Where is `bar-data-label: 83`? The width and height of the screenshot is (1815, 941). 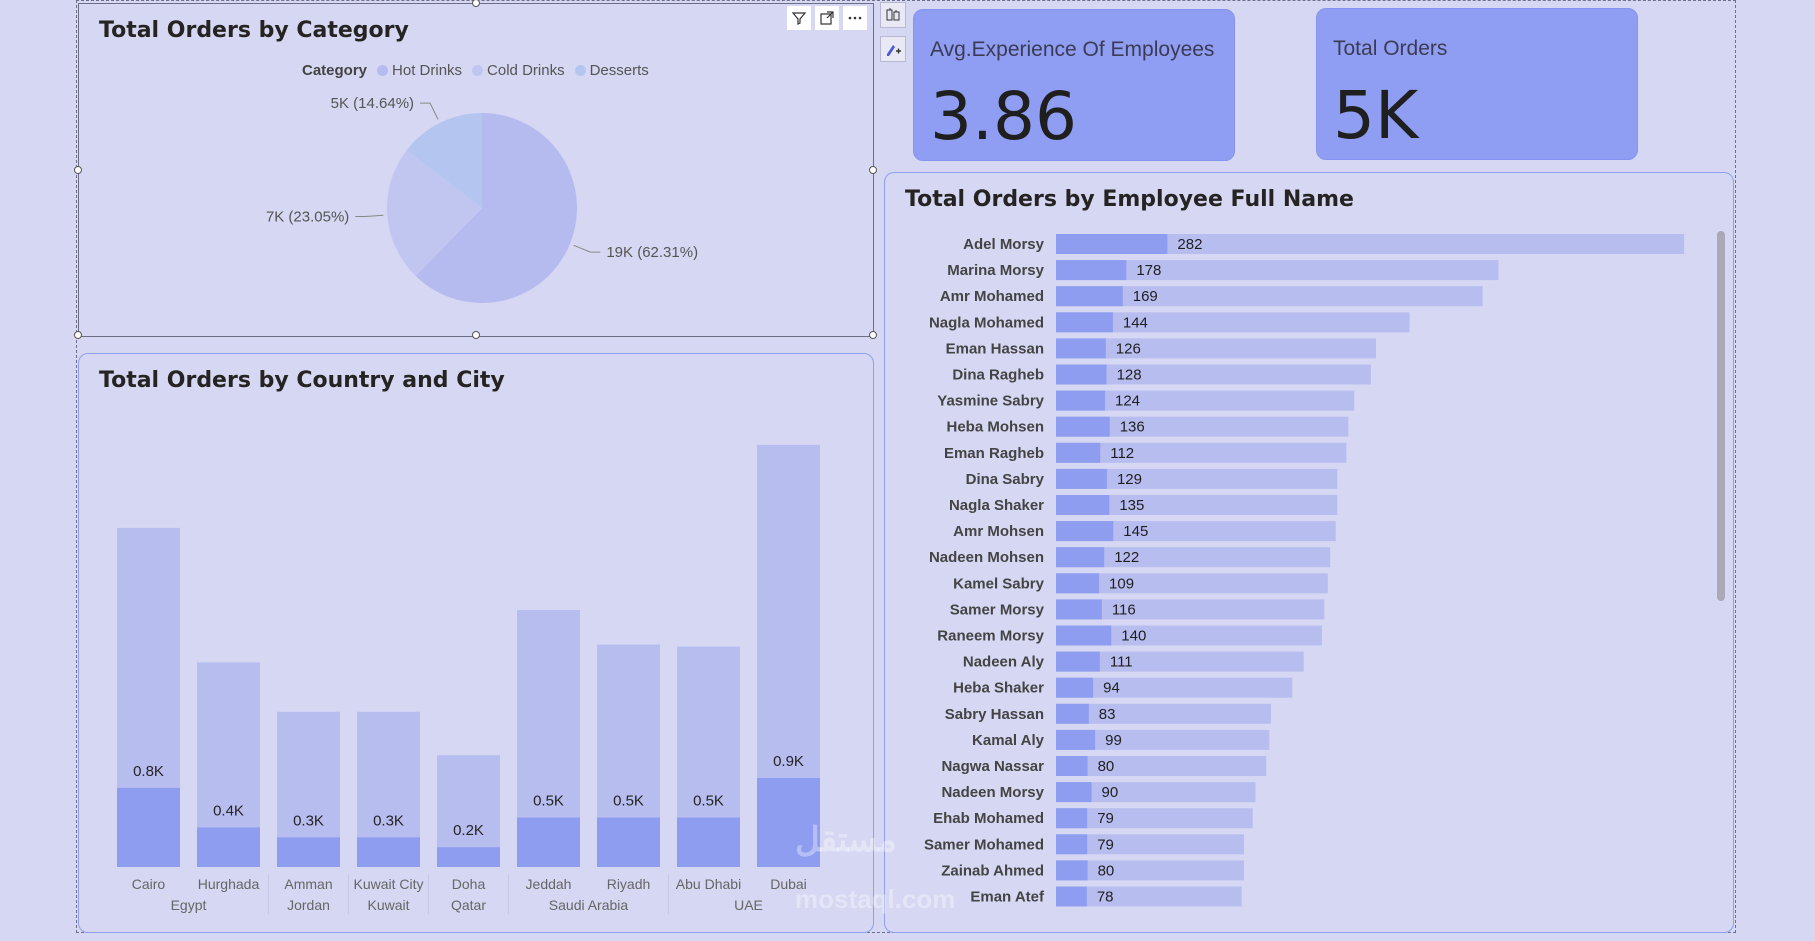 bar-data-label: 83 is located at coordinates (1107, 714).